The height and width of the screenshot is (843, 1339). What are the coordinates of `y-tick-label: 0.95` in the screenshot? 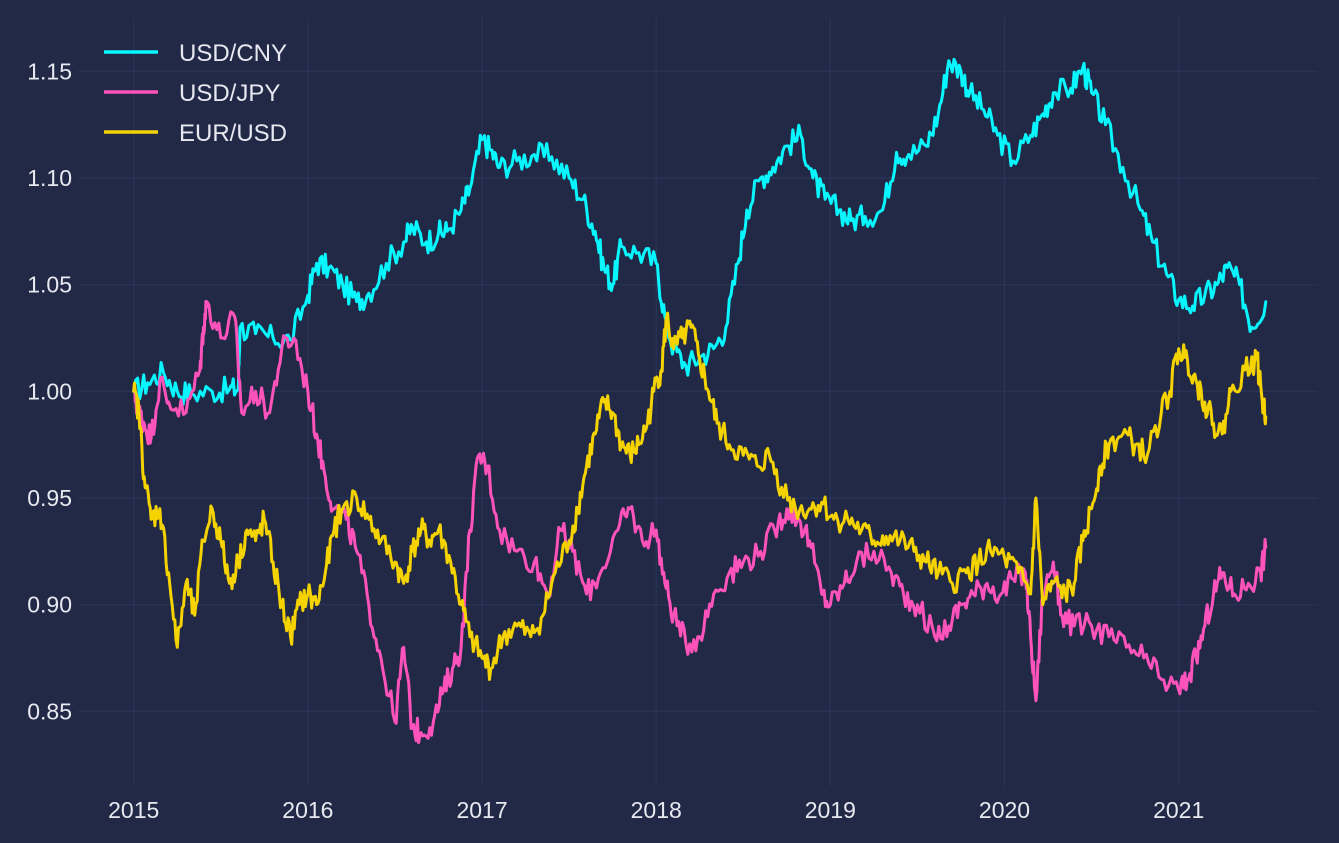 It's located at (49, 498).